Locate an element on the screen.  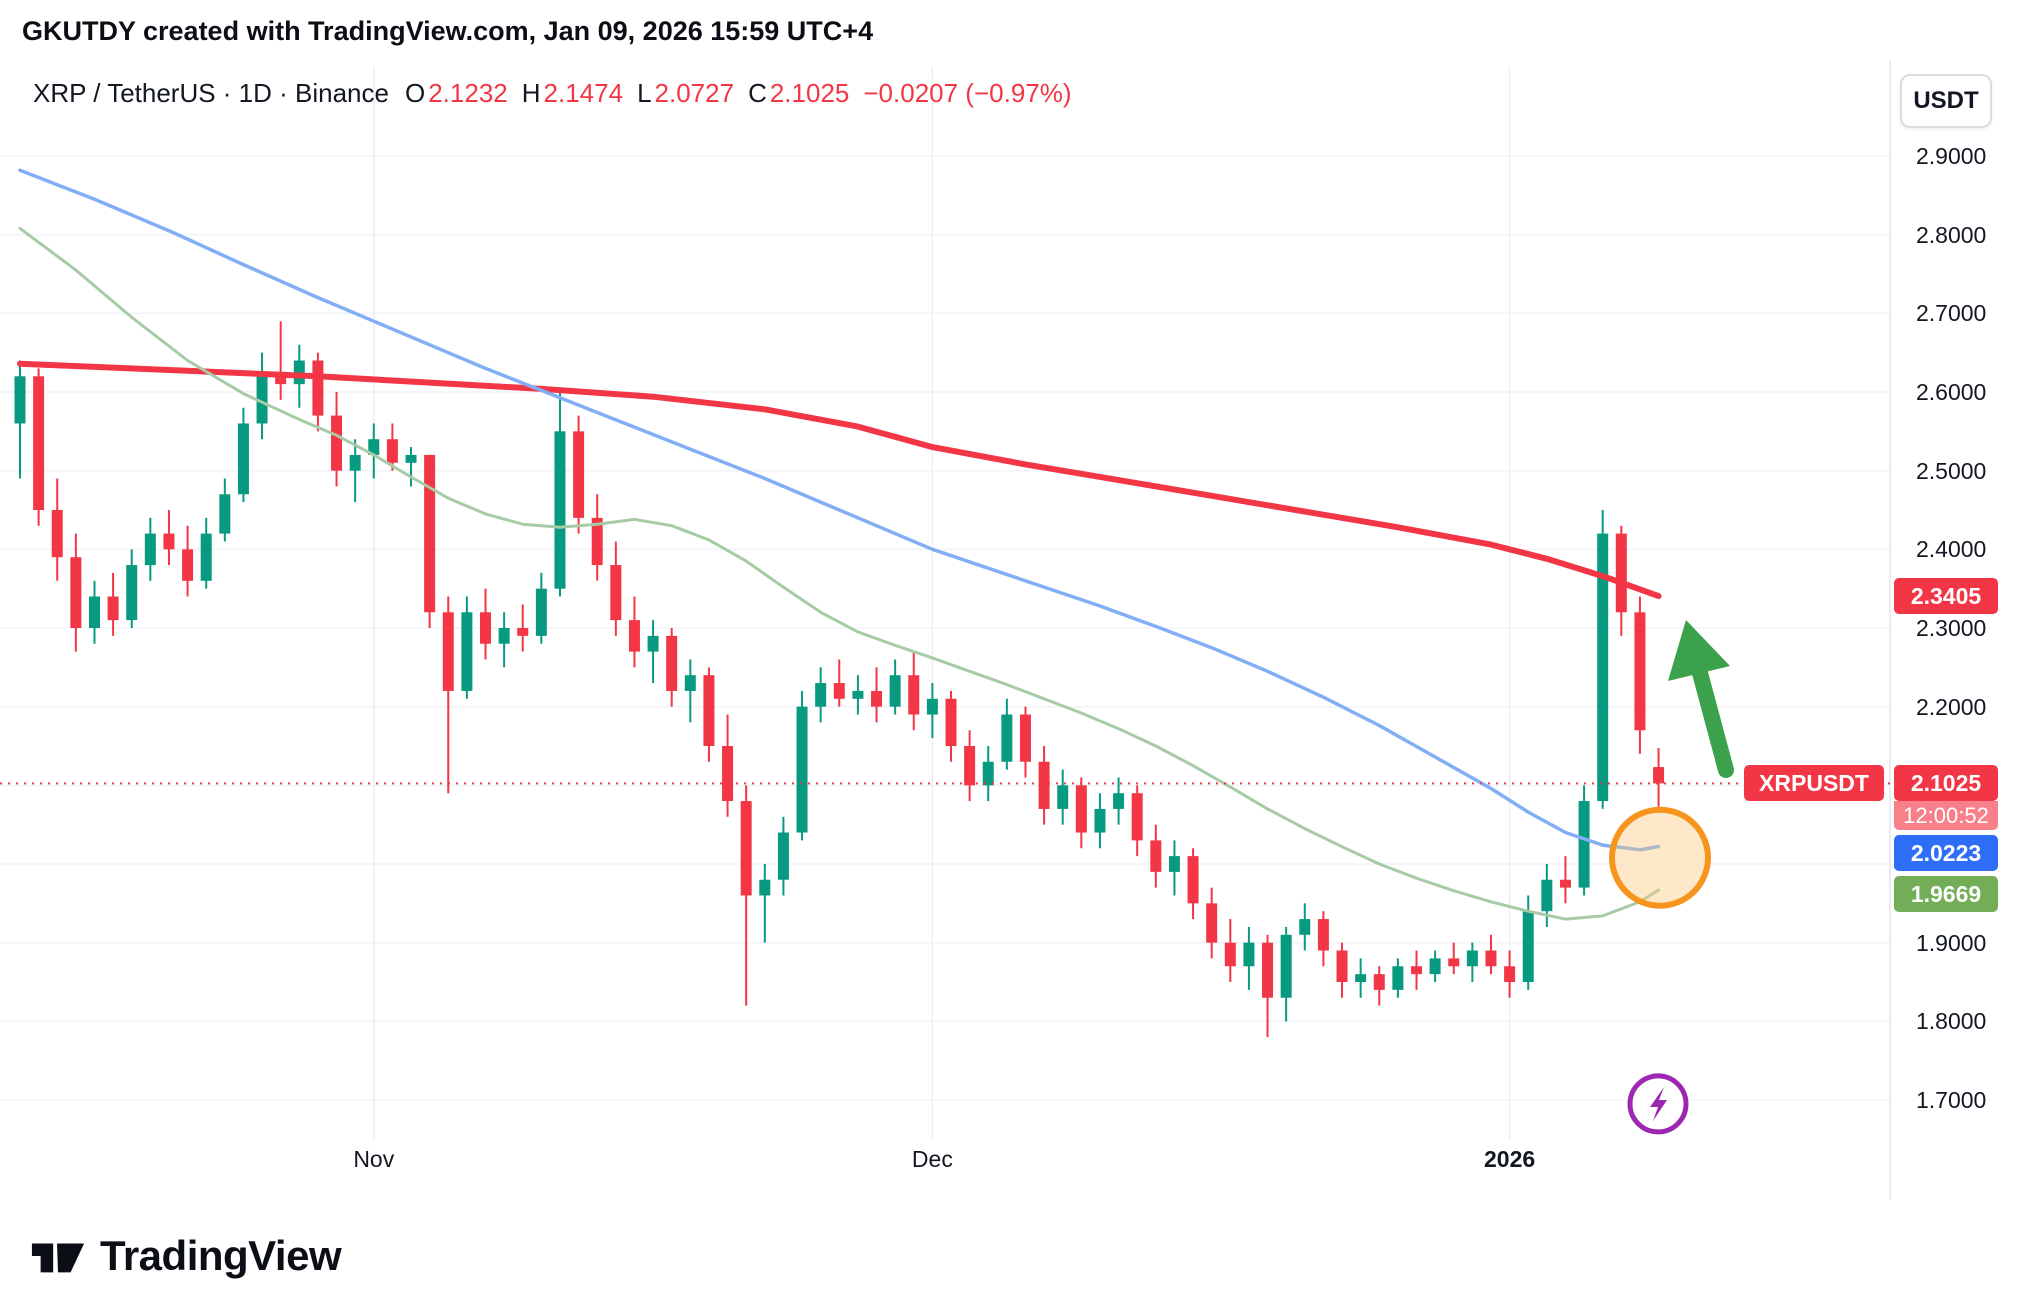
highlight-circle is located at coordinates (1660, 857).